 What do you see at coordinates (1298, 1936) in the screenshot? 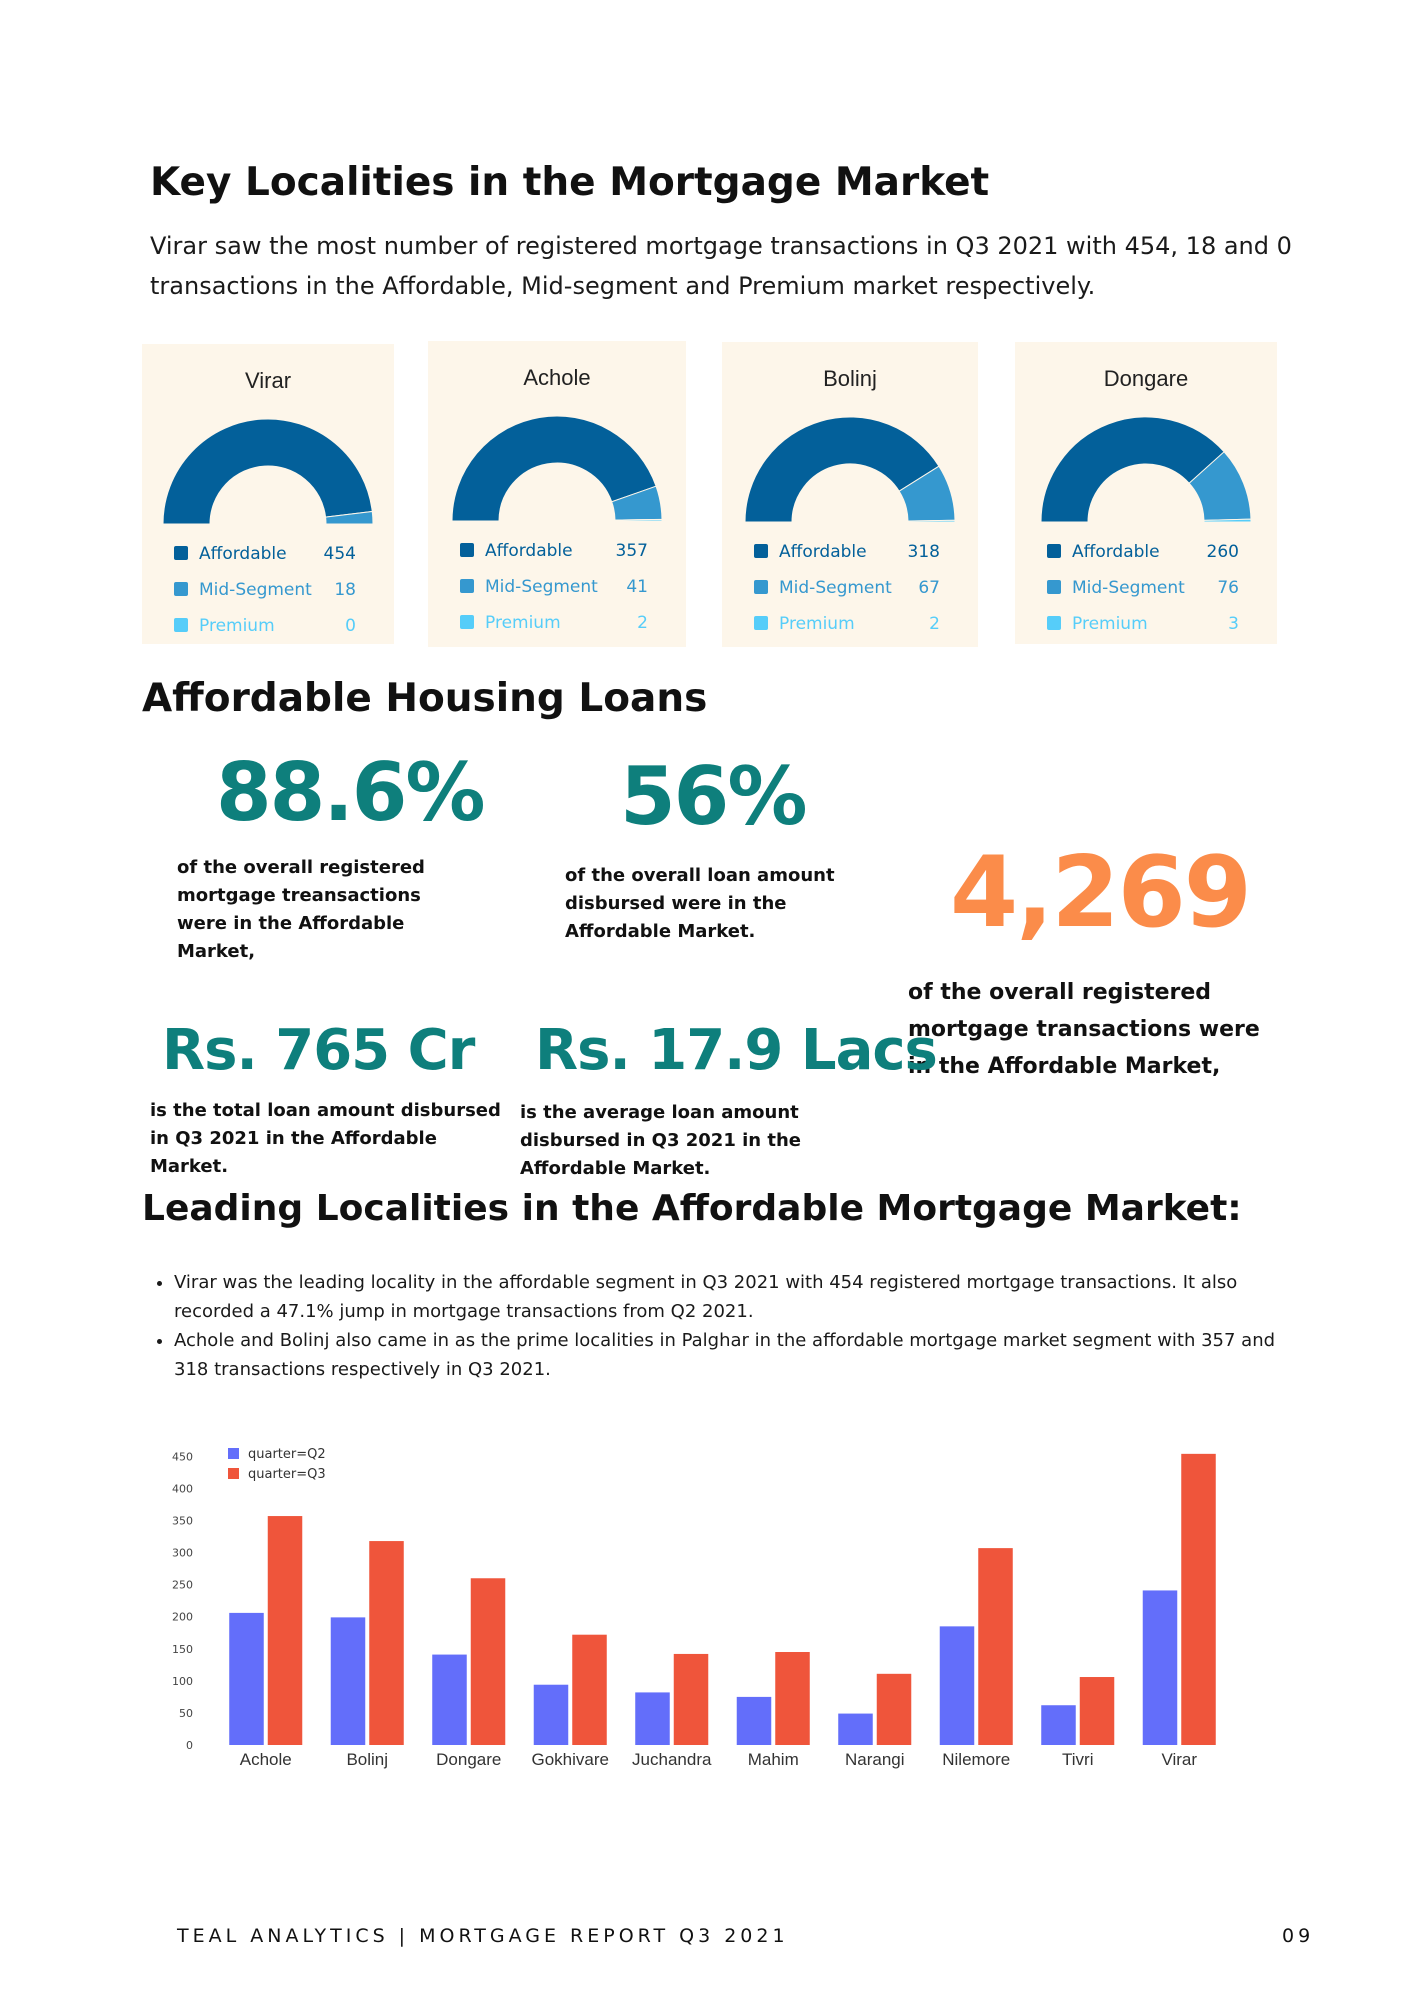
I see `page-number: 09` at bounding box center [1298, 1936].